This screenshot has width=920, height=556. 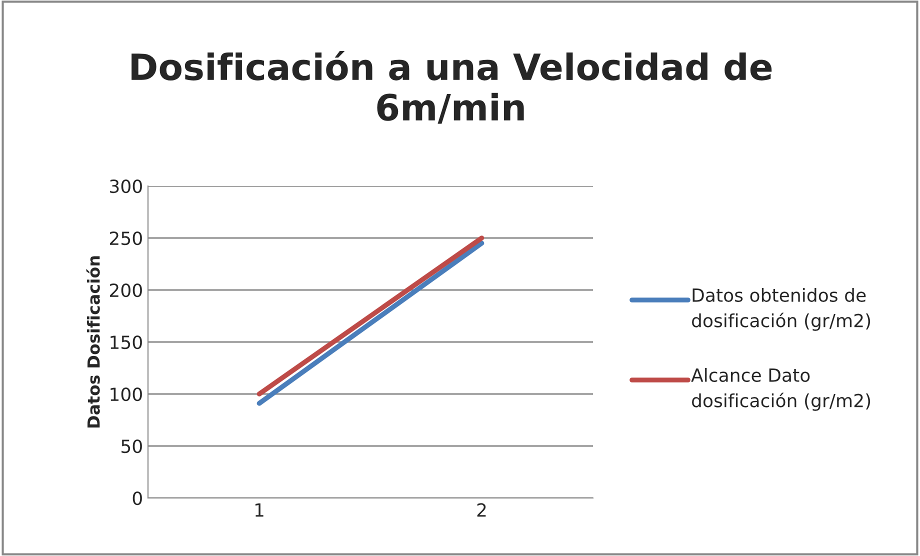 I want to click on x-tick-label: 1, so click(x=259, y=510).